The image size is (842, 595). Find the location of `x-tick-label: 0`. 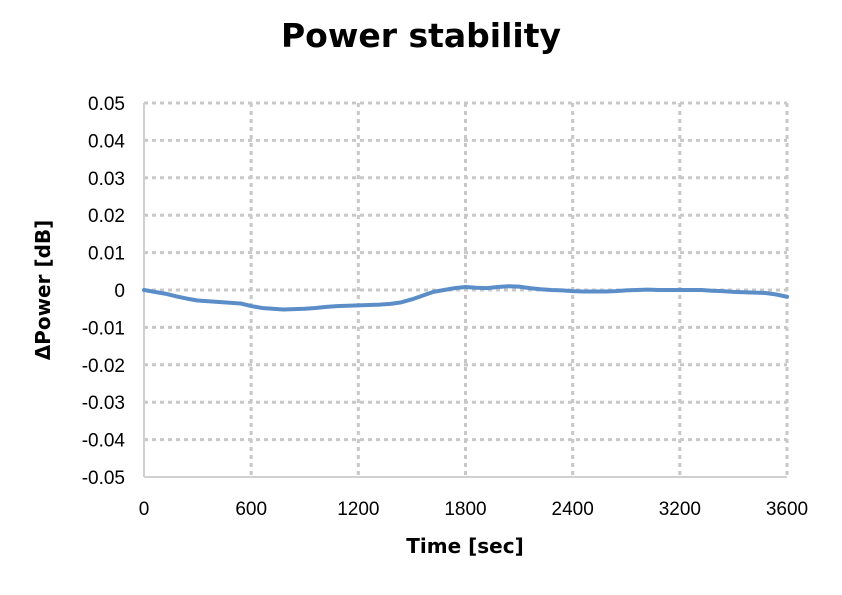

x-tick-label: 0 is located at coordinates (144, 509).